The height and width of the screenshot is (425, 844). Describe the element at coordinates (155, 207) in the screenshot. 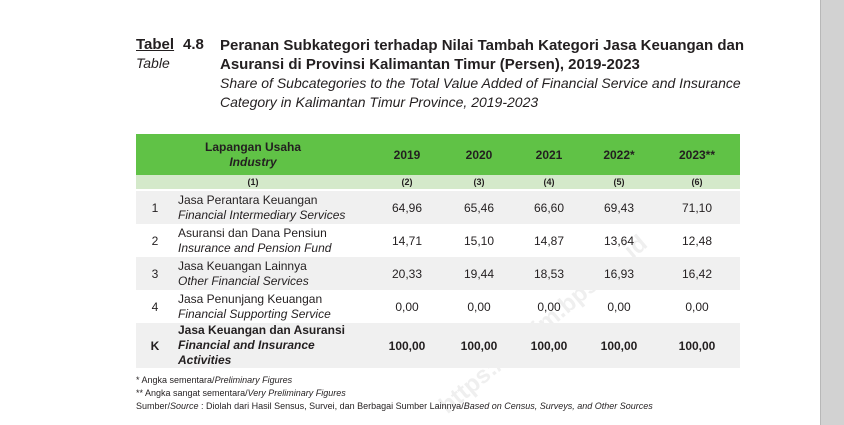

I see `row-number: 1` at that location.